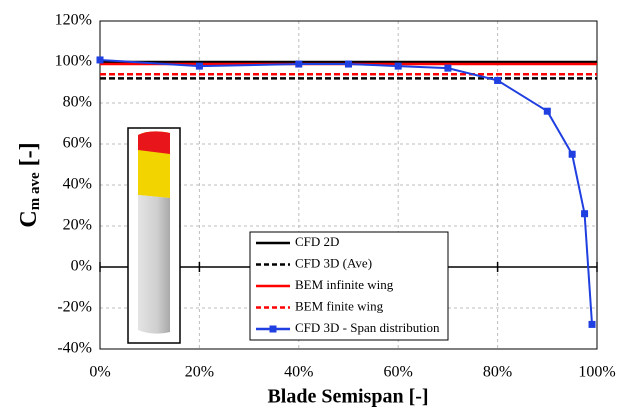 Image resolution: width=619 pixels, height=412 pixels. Describe the element at coordinates (333, 262) in the screenshot. I see `legend-label: CFD 3D (Ave)` at that location.